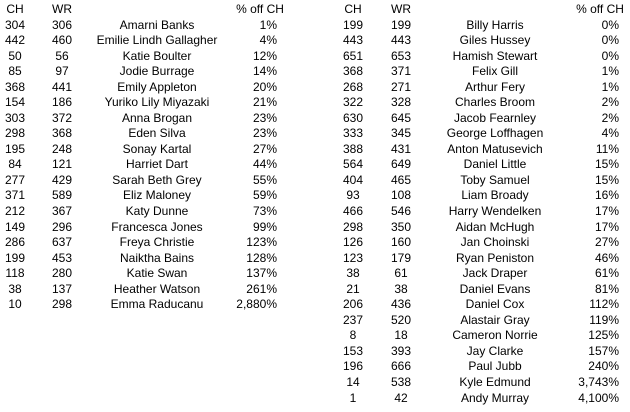  I want to click on player-name: Emily Appleton, so click(157, 86).